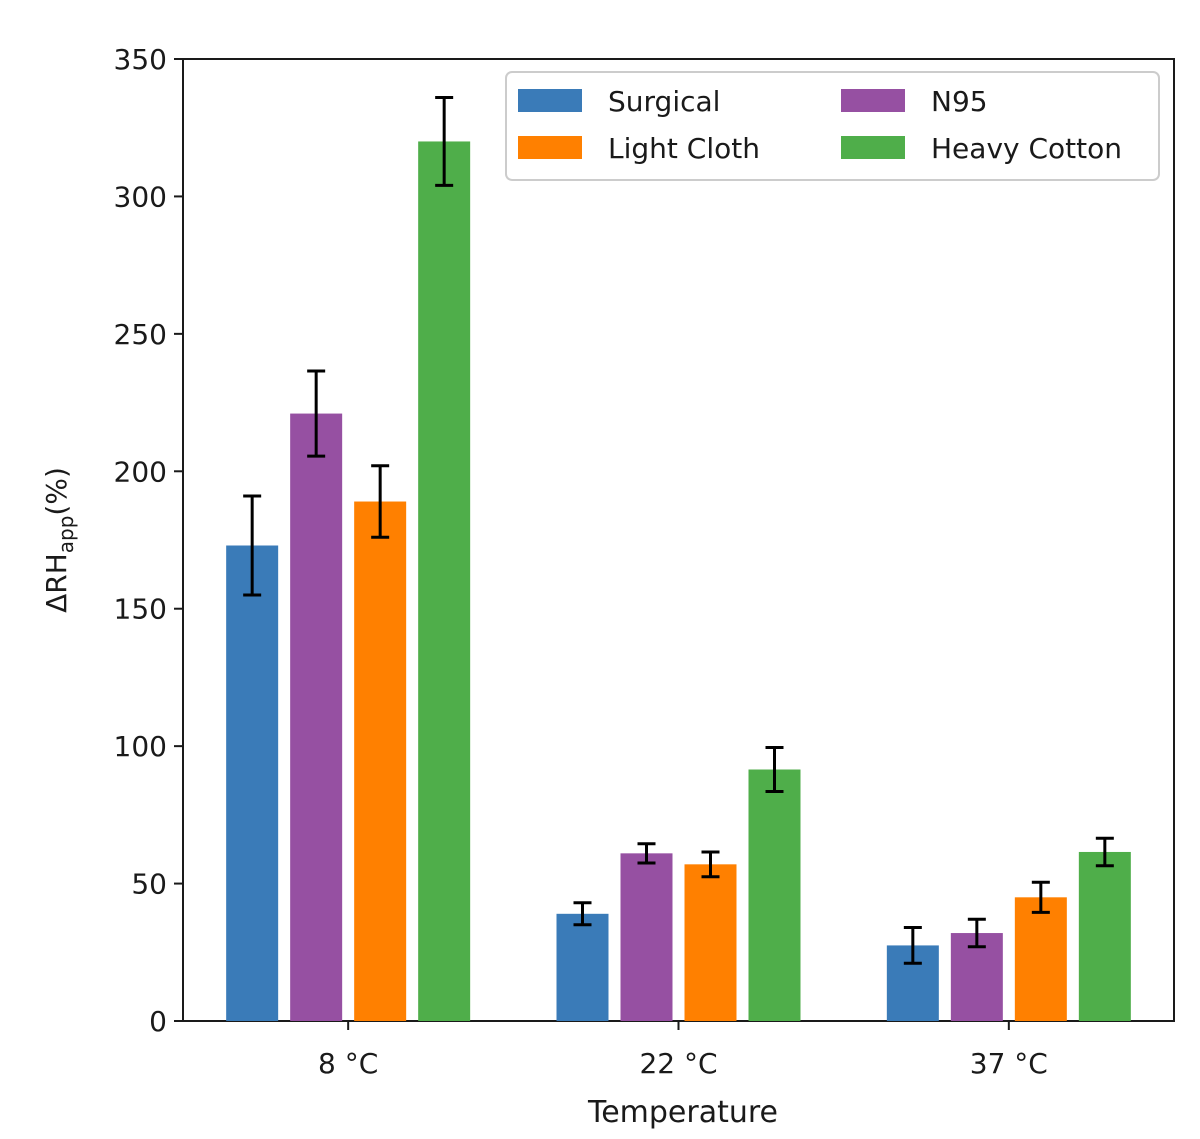 The height and width of the screenshot is (1139, 1200). Describe the element at coordinates (140, 471) in the screenshot. I see `y-tick-label-200: 200` at that location.